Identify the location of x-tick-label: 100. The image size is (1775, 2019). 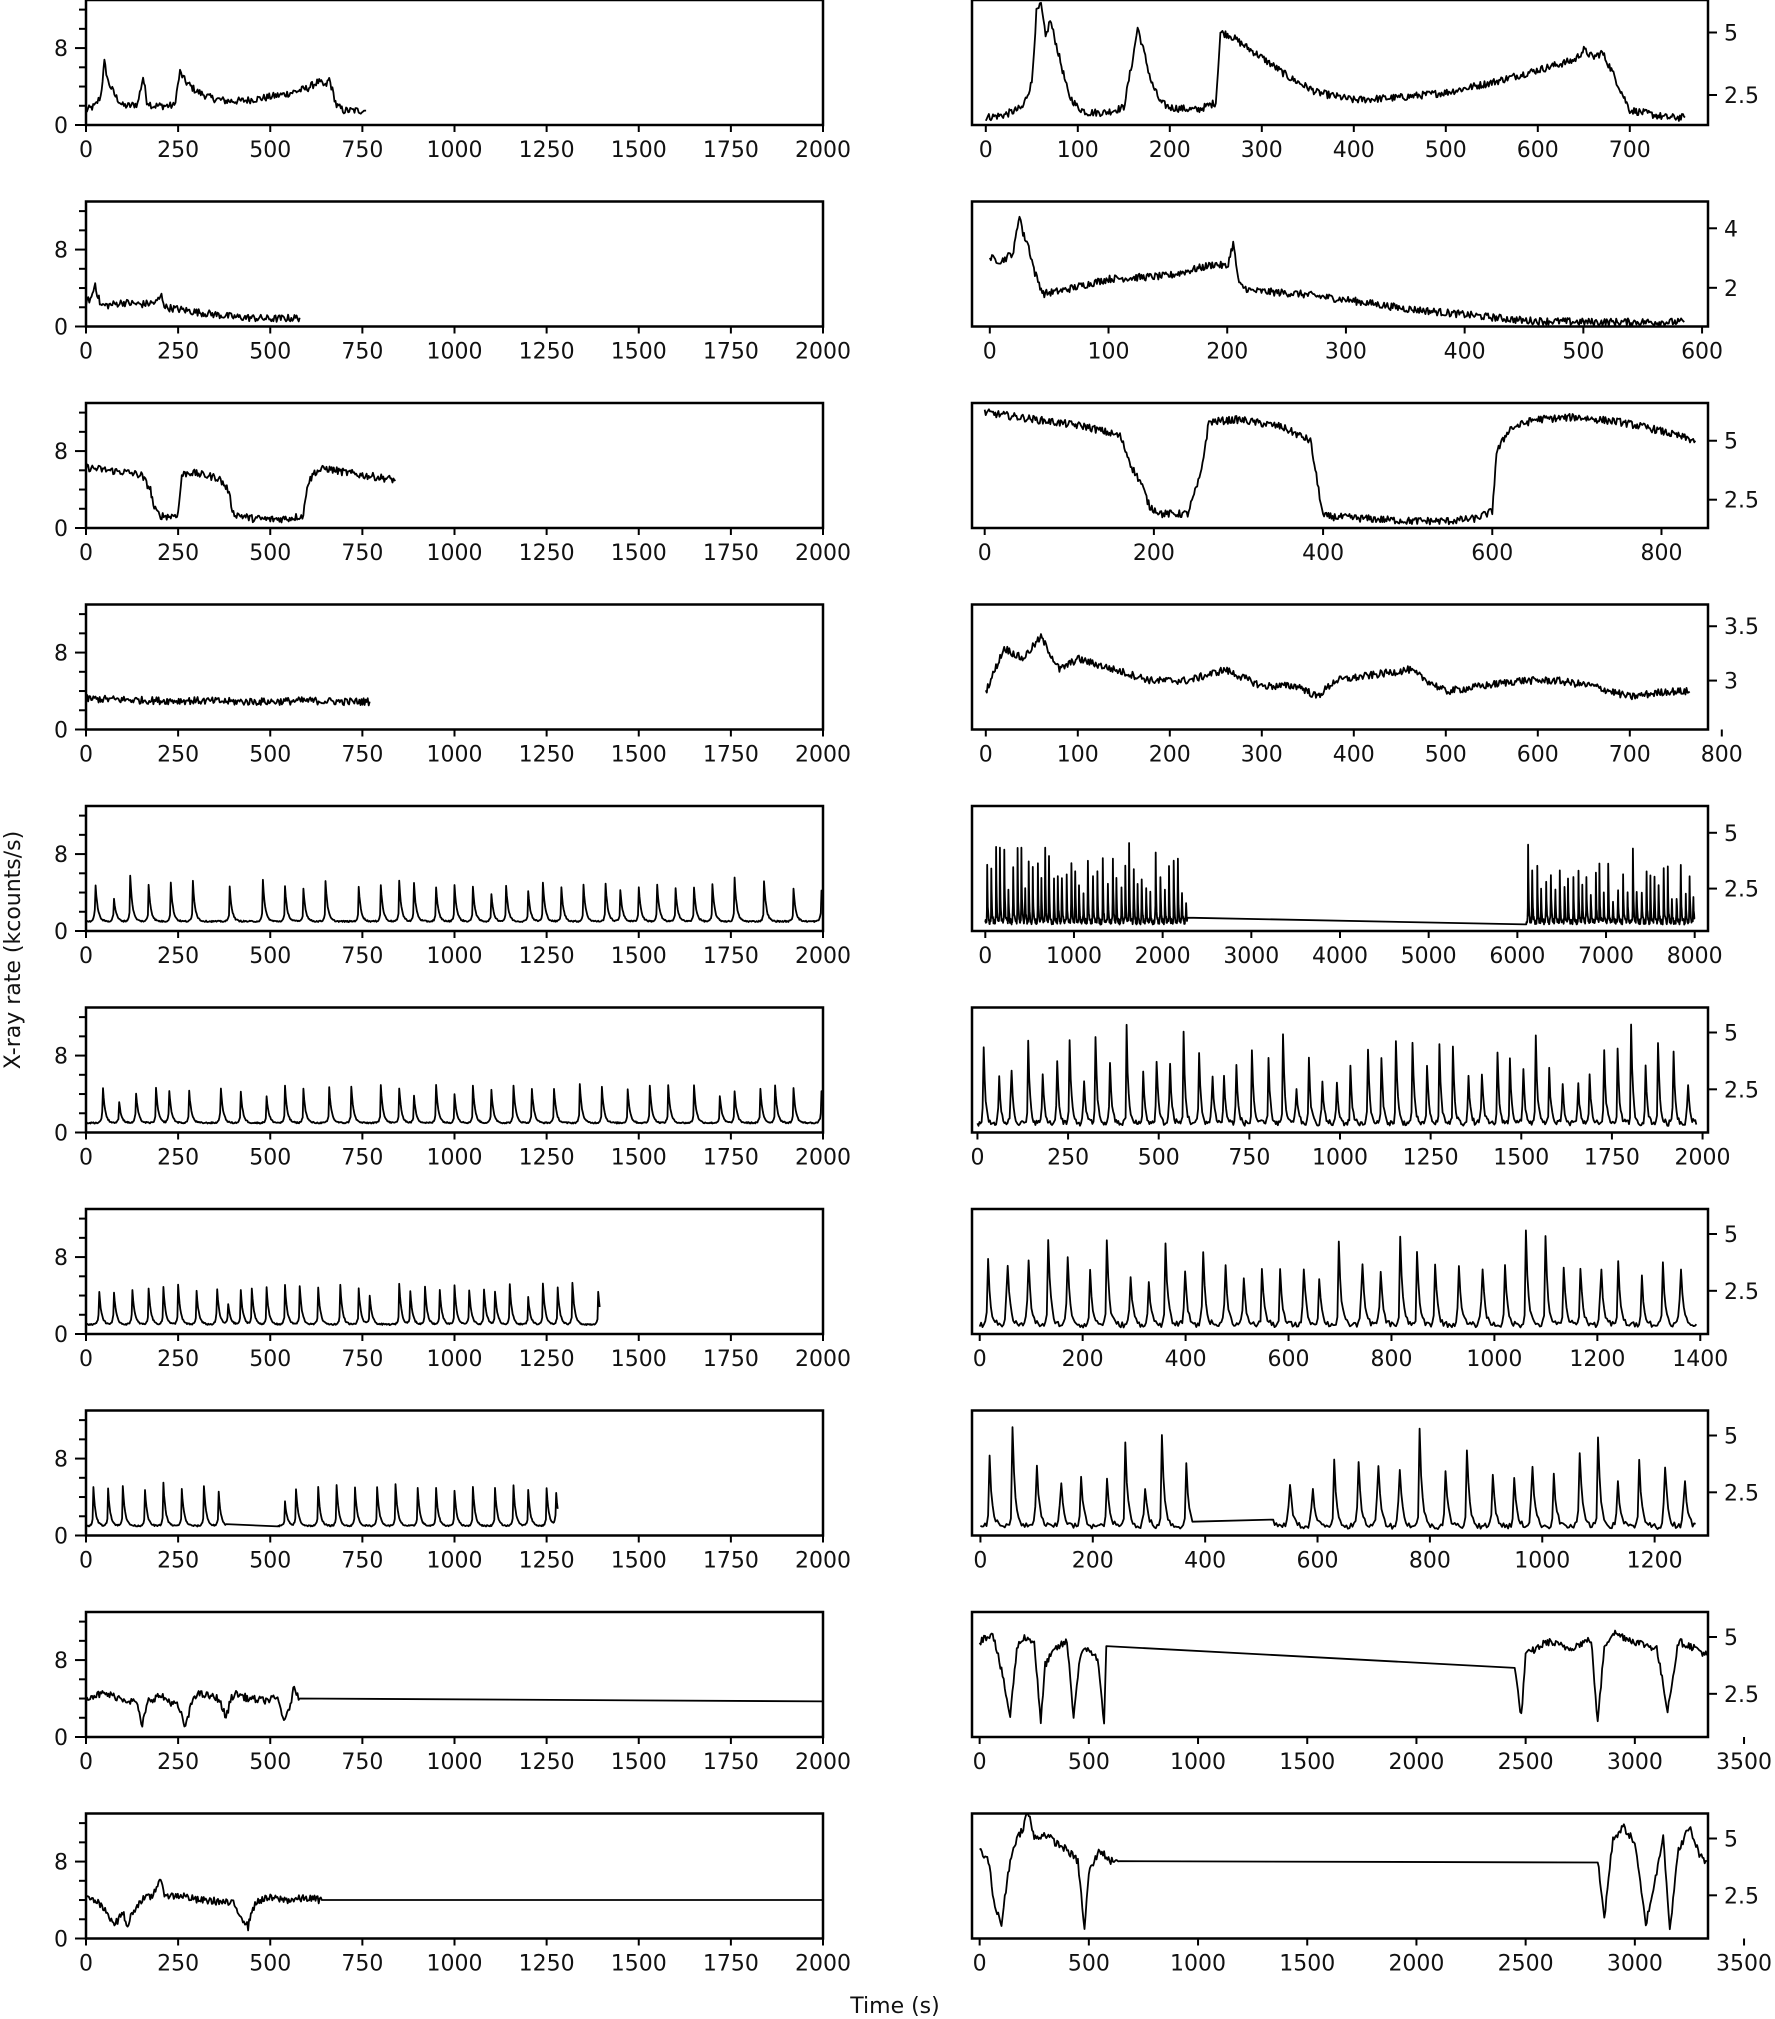
(1078, 755).